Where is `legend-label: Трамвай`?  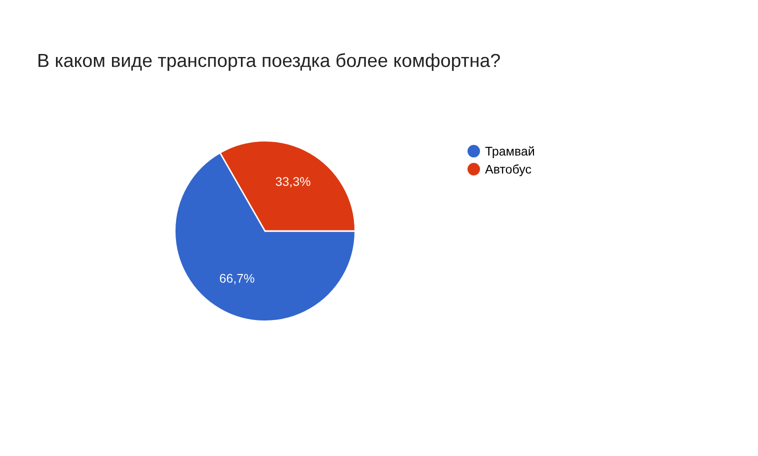 legend-label: Трамвай is located at coordinates (509, 152).